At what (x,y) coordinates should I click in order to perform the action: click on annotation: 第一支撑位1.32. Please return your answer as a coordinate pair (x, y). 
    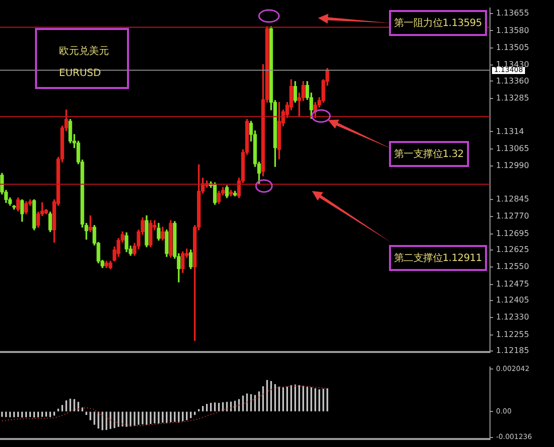
    Looking at the image, I should click on (429, 154).